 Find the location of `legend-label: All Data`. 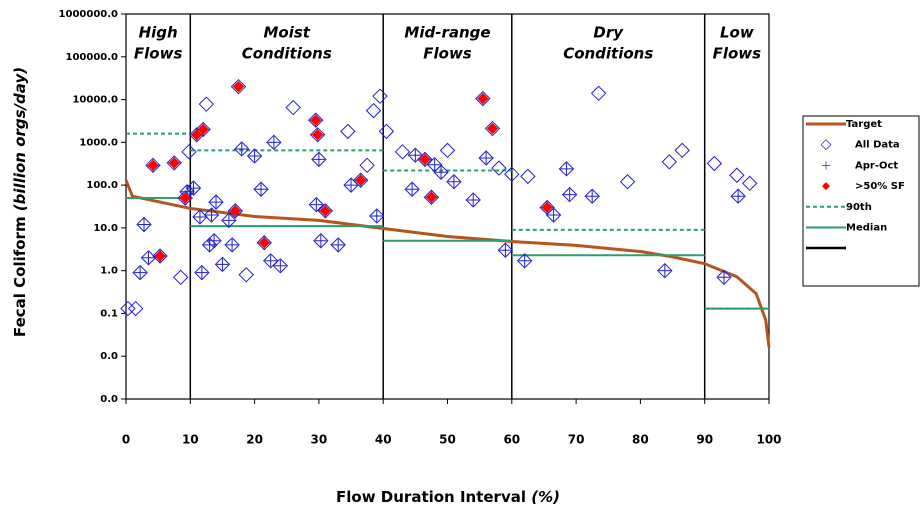

legend-label: All Data is located at coordinates (877, 145).